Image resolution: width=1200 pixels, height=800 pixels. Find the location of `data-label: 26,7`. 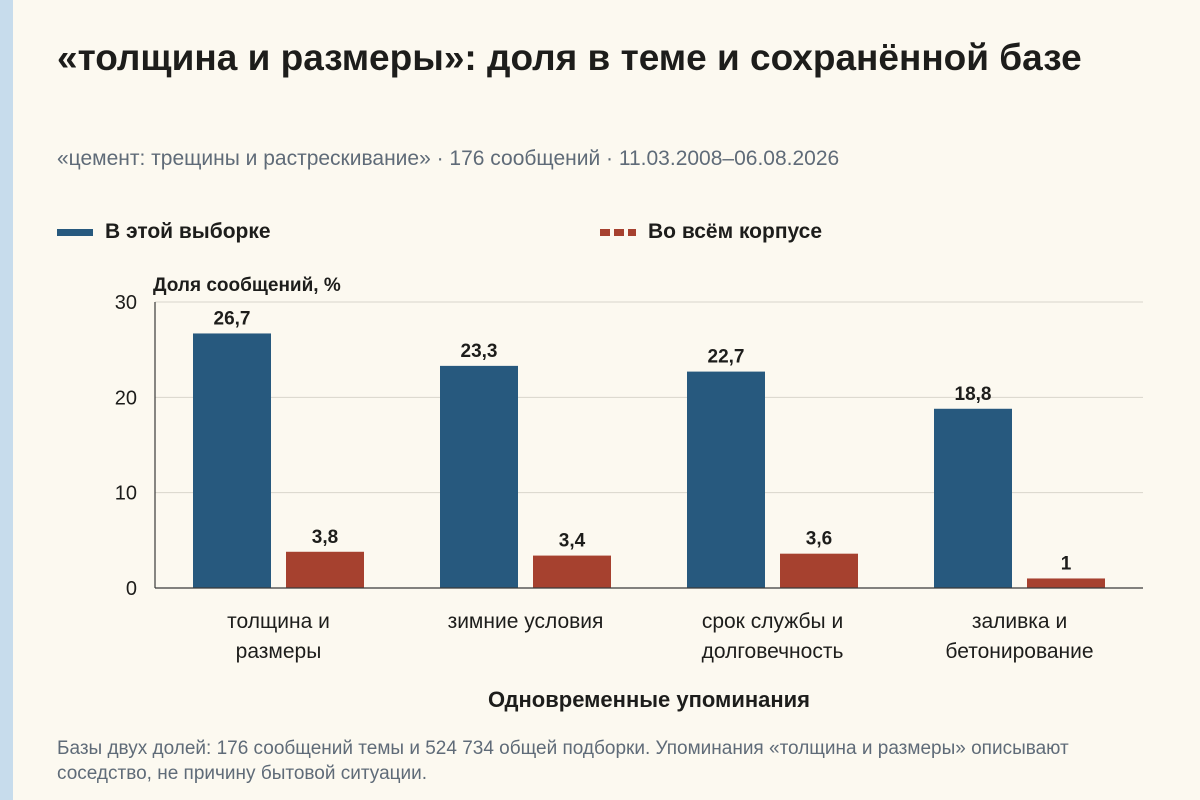

data-label: 26,7 is located at coordinates (232, 318).